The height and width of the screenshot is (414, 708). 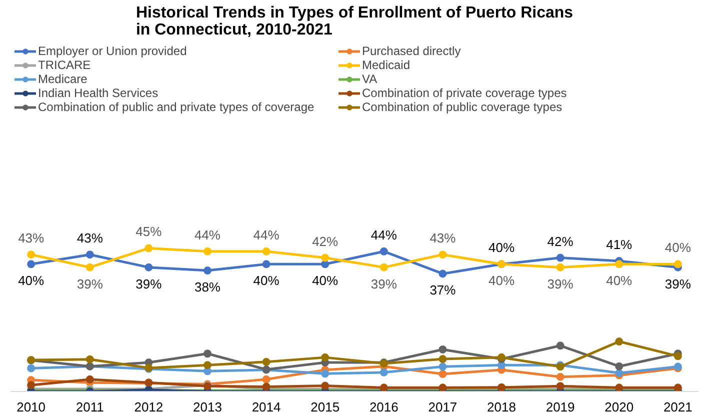 What do you see at coordinates (149, 407) in the screenshot?
I see `x-tick-label: 2012` at bounding box center [149, 407].